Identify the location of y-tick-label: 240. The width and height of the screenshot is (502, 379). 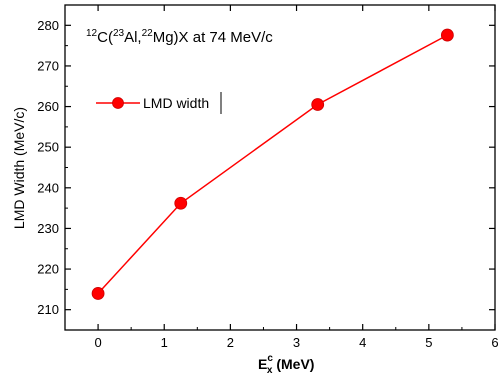
(48, 187).